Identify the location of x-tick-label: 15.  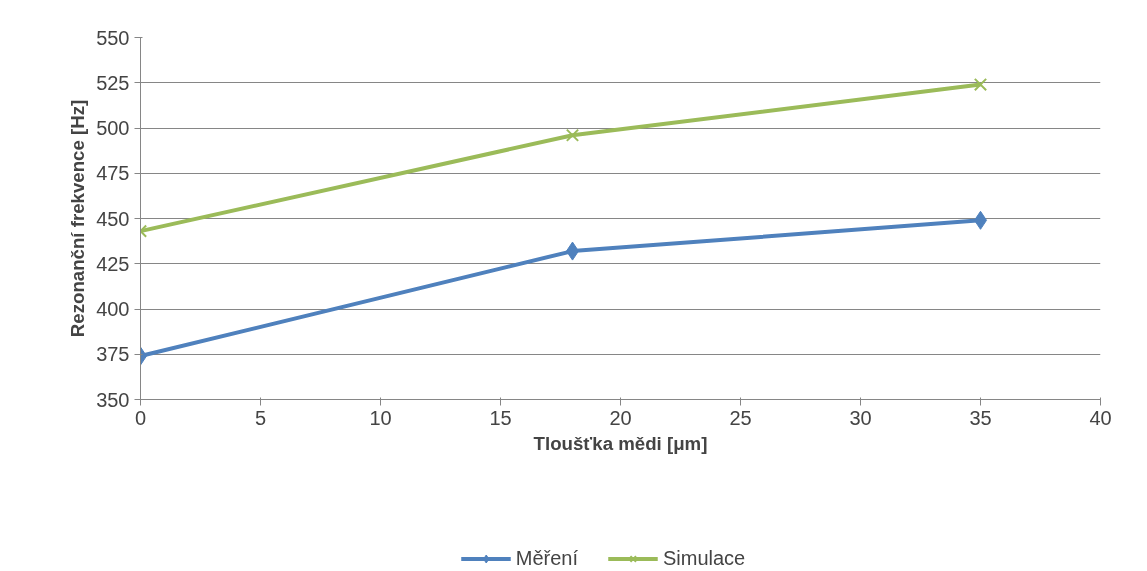
(500, 417).